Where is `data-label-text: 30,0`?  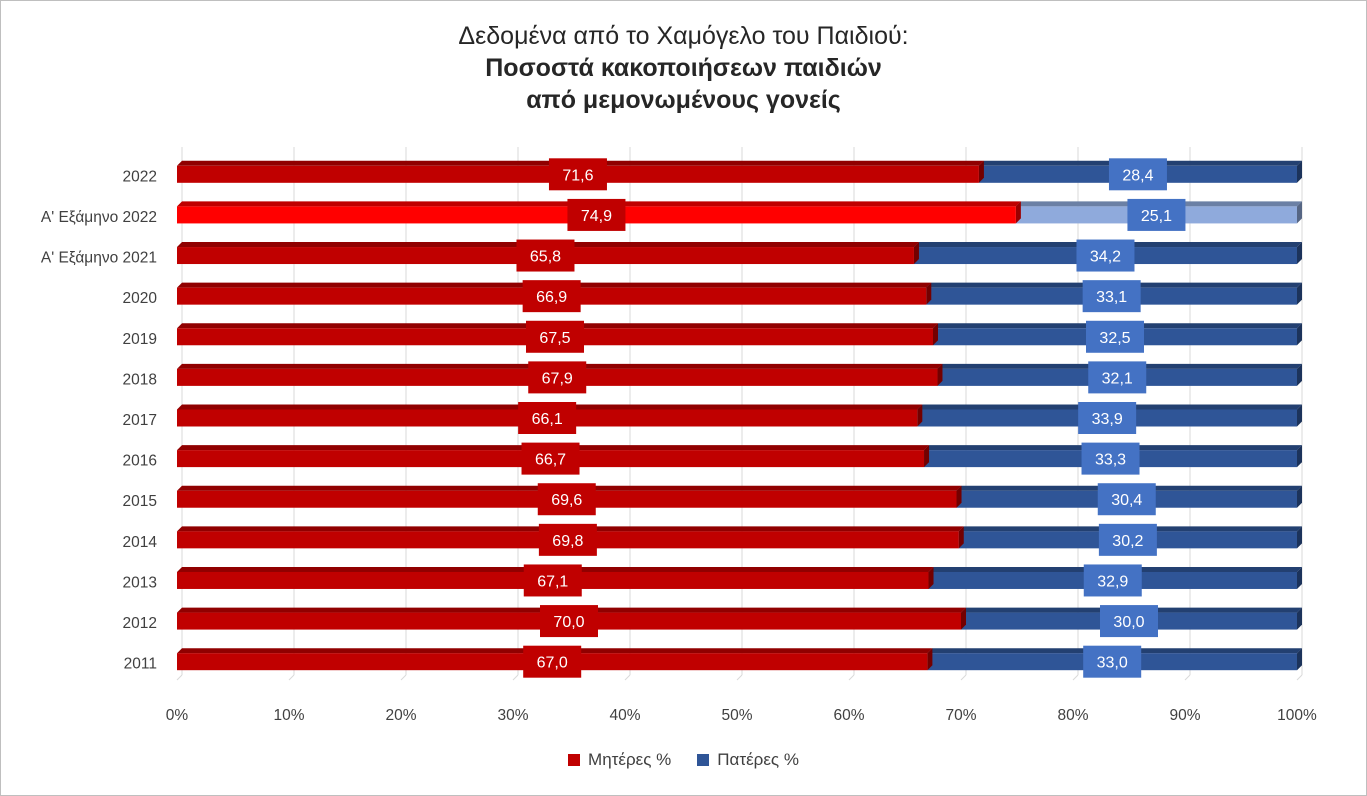 data-label-text: 30,0 is located at coordinates (1128, 622).